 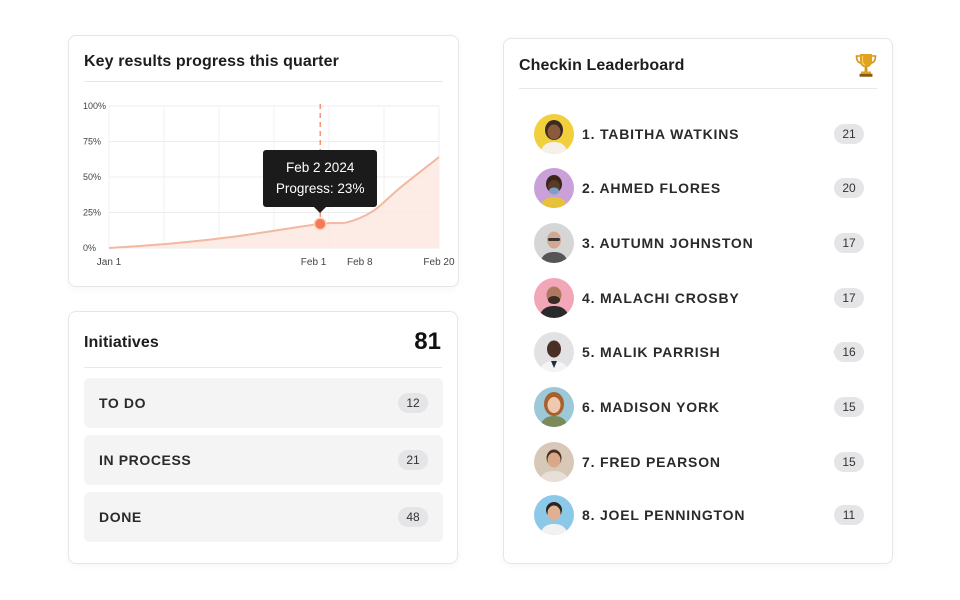 I want to click on y-tick-label: 100%, so click(x=94, y=106).